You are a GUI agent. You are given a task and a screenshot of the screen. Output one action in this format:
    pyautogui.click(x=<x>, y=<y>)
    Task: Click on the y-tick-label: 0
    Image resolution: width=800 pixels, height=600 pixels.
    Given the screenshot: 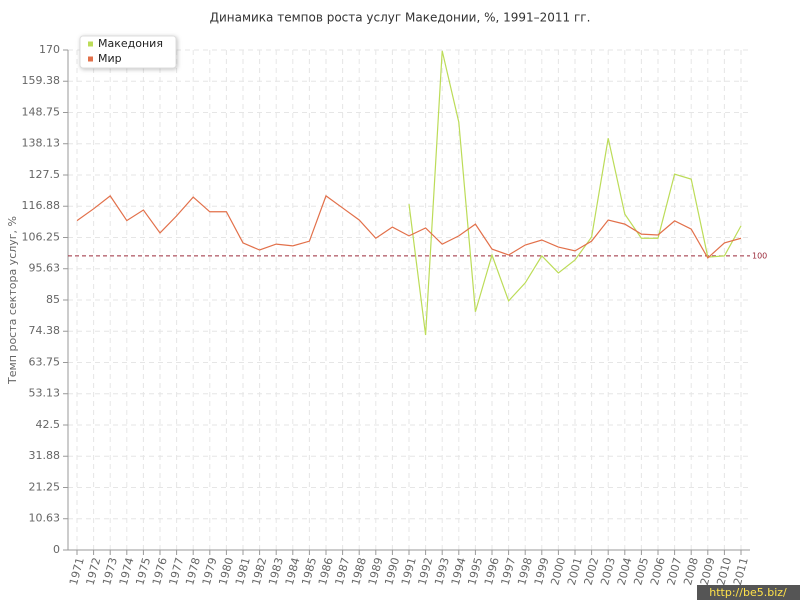 What is the action you would take?
    pyautogui.click(x=56, y=549)
    